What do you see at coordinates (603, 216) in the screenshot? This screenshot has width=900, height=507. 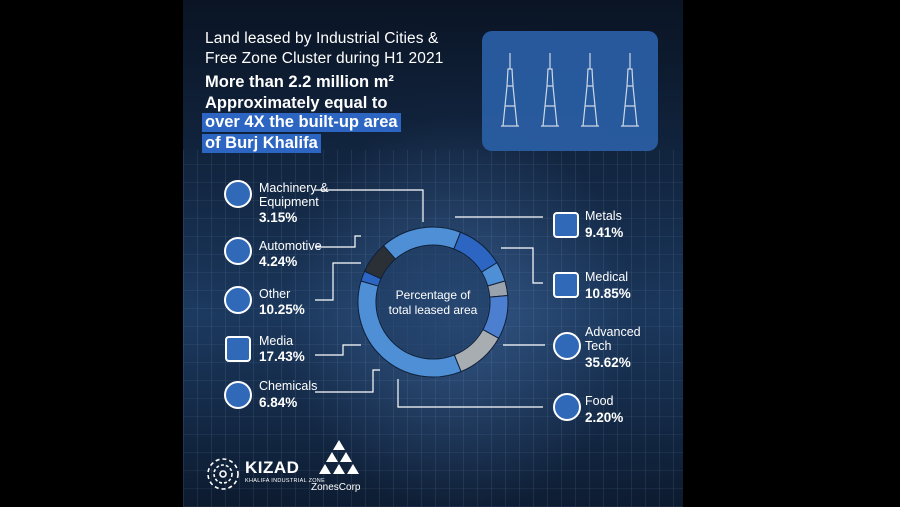 I see `label-metals: Metals` at bounding box center [603, 216].